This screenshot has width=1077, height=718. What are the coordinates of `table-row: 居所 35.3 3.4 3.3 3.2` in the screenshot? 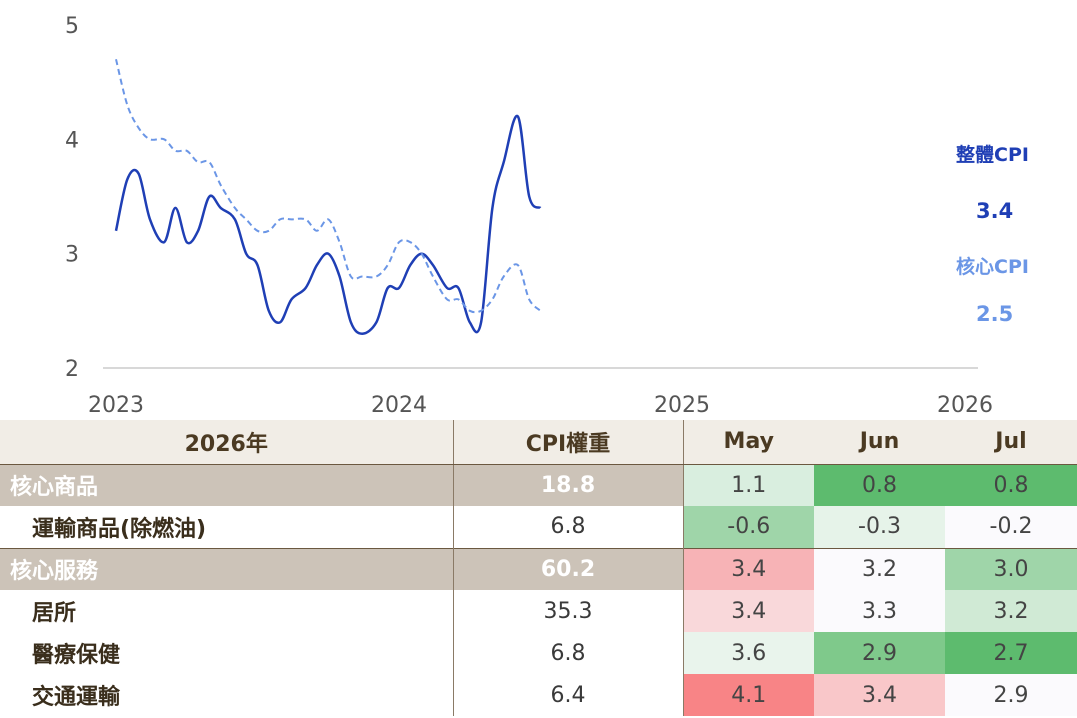 It's located at (538, 611).